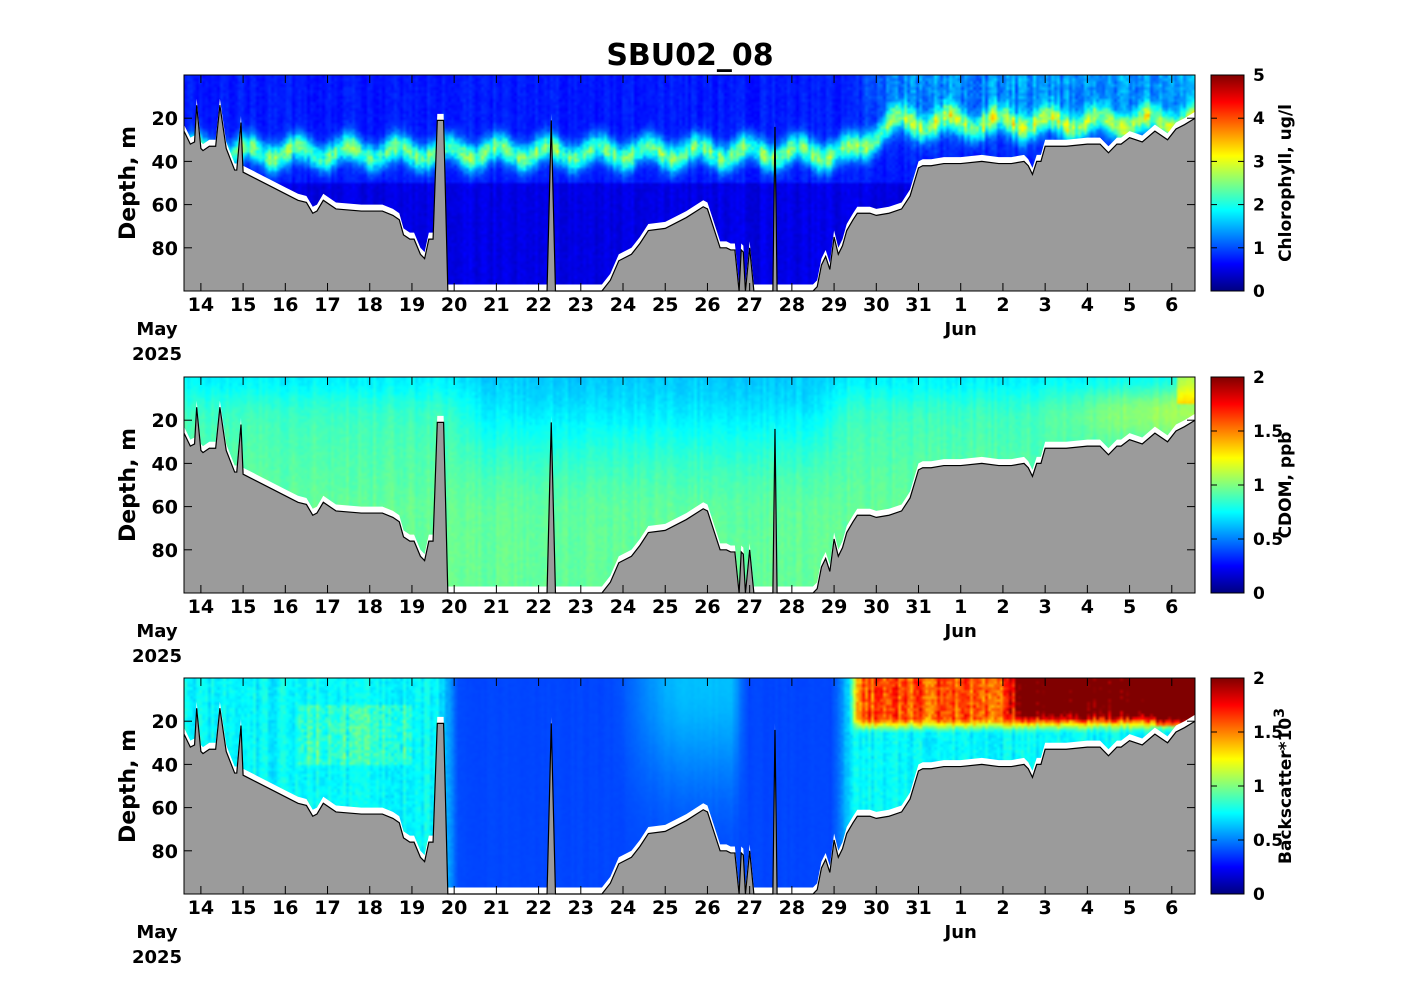 The image size is (1422, 1005). Describe the element at coordinates (1227, 183) in the screenshot. I see `colorbar` at that location.